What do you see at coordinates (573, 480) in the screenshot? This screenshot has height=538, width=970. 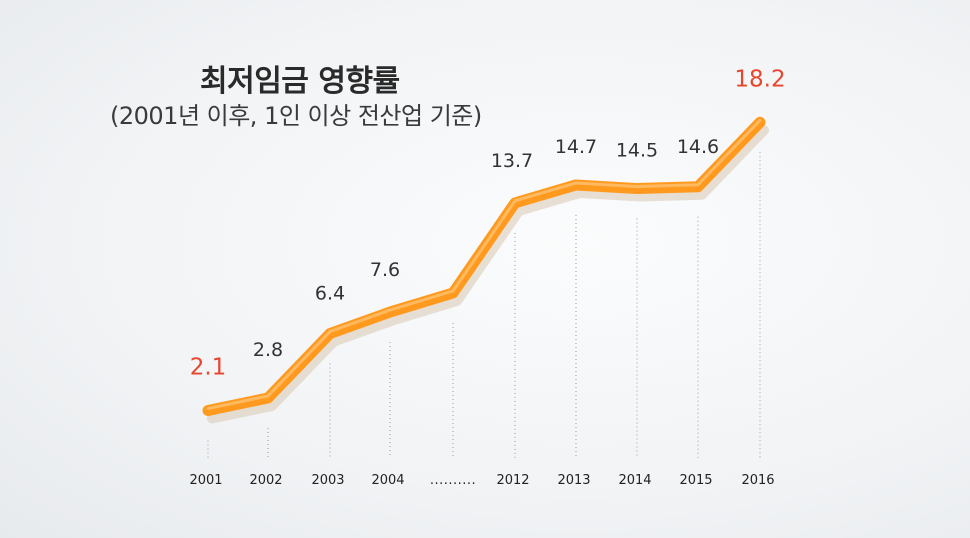 I see `x-tick-label: 2013` at bounding box center [573, 480].